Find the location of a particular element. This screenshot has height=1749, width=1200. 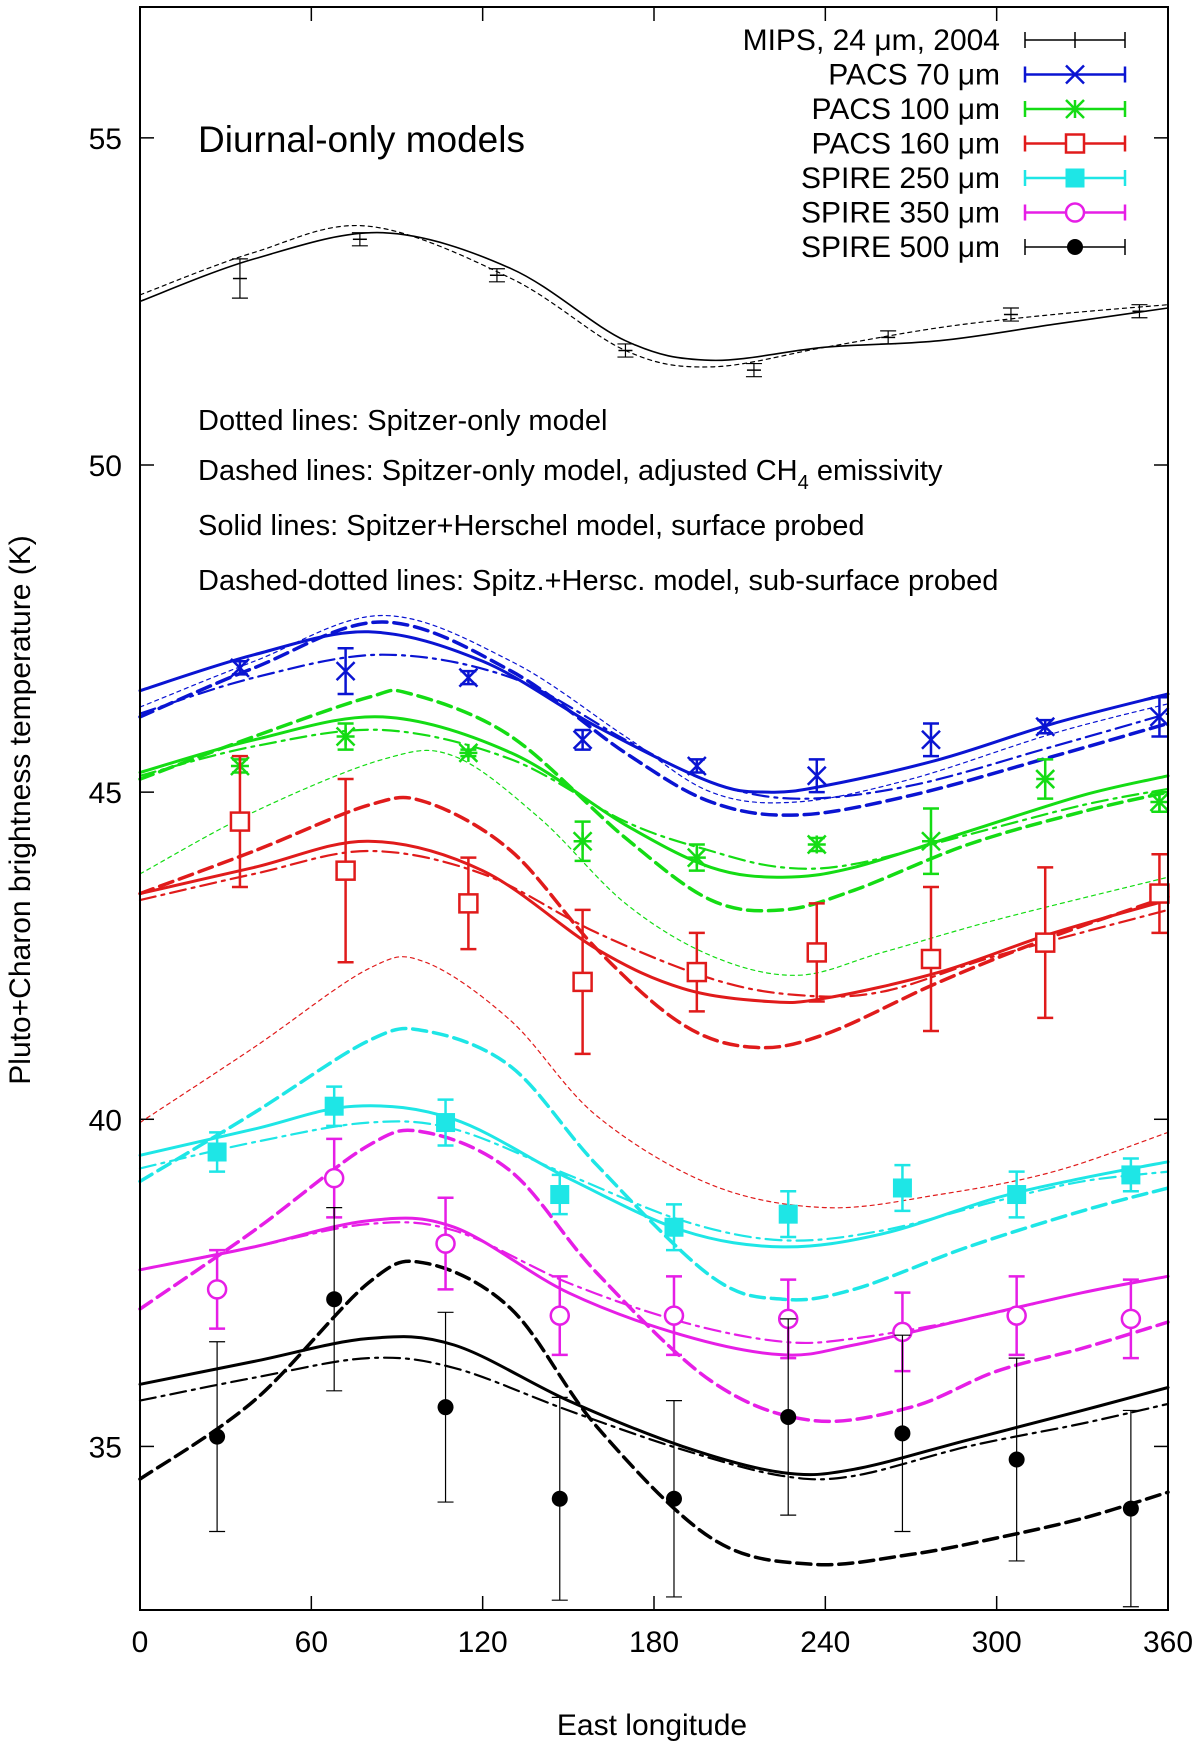

note-dashed-subscript: 4 is located at coordinates (803, 483).